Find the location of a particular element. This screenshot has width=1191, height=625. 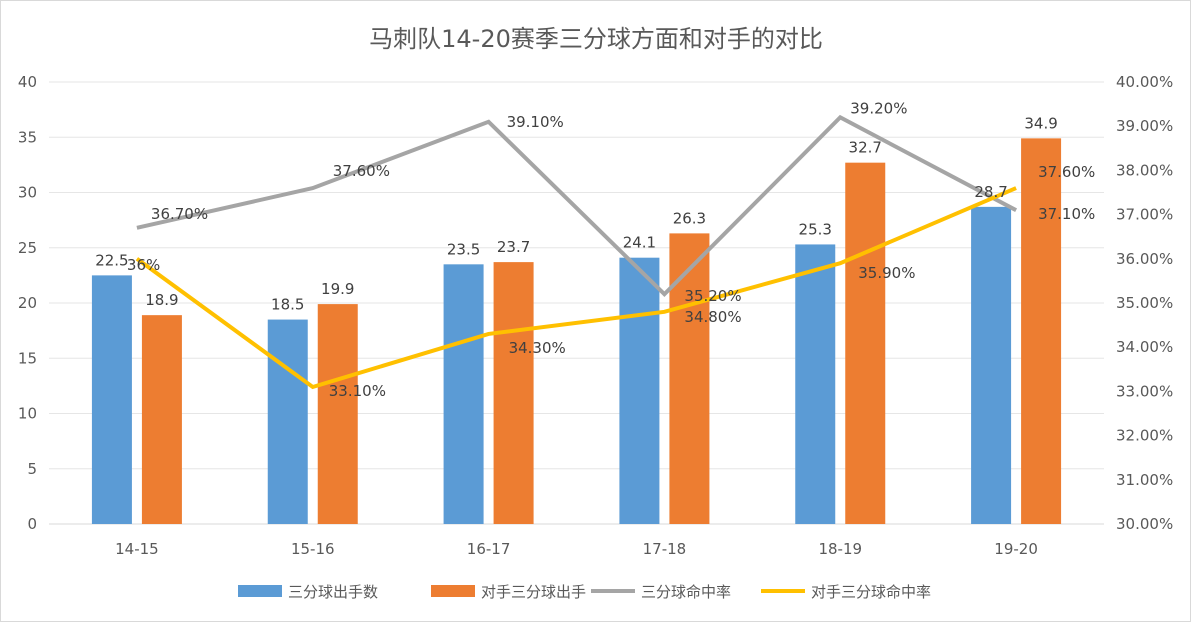

line-data-label: 36% is located at coordinates (143, 265).